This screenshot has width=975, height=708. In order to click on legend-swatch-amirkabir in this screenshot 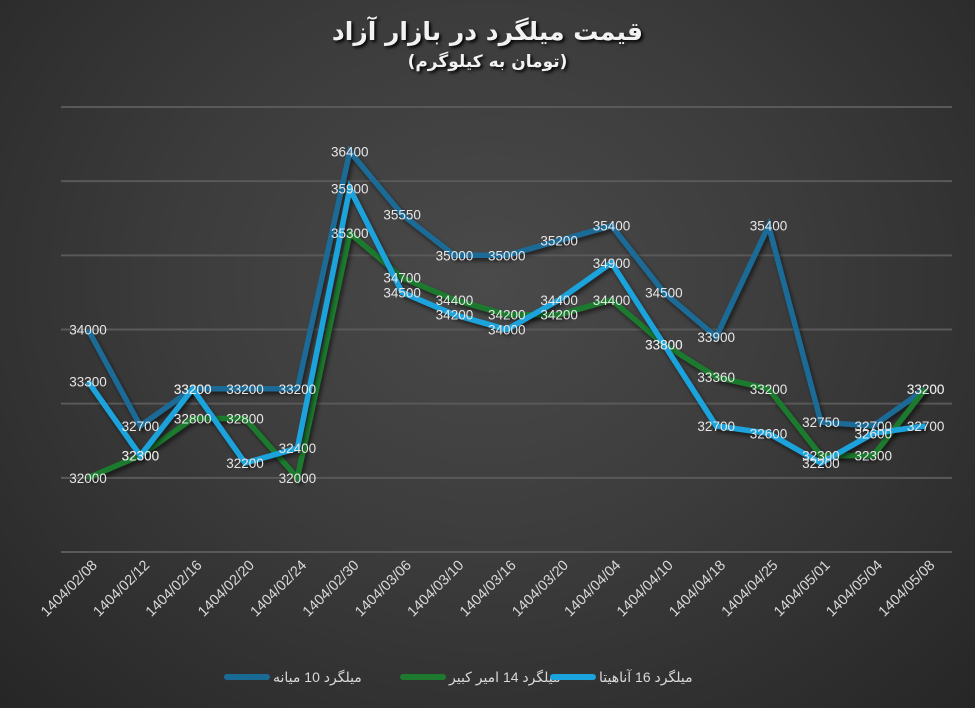, I will do `click(423, 677)`.